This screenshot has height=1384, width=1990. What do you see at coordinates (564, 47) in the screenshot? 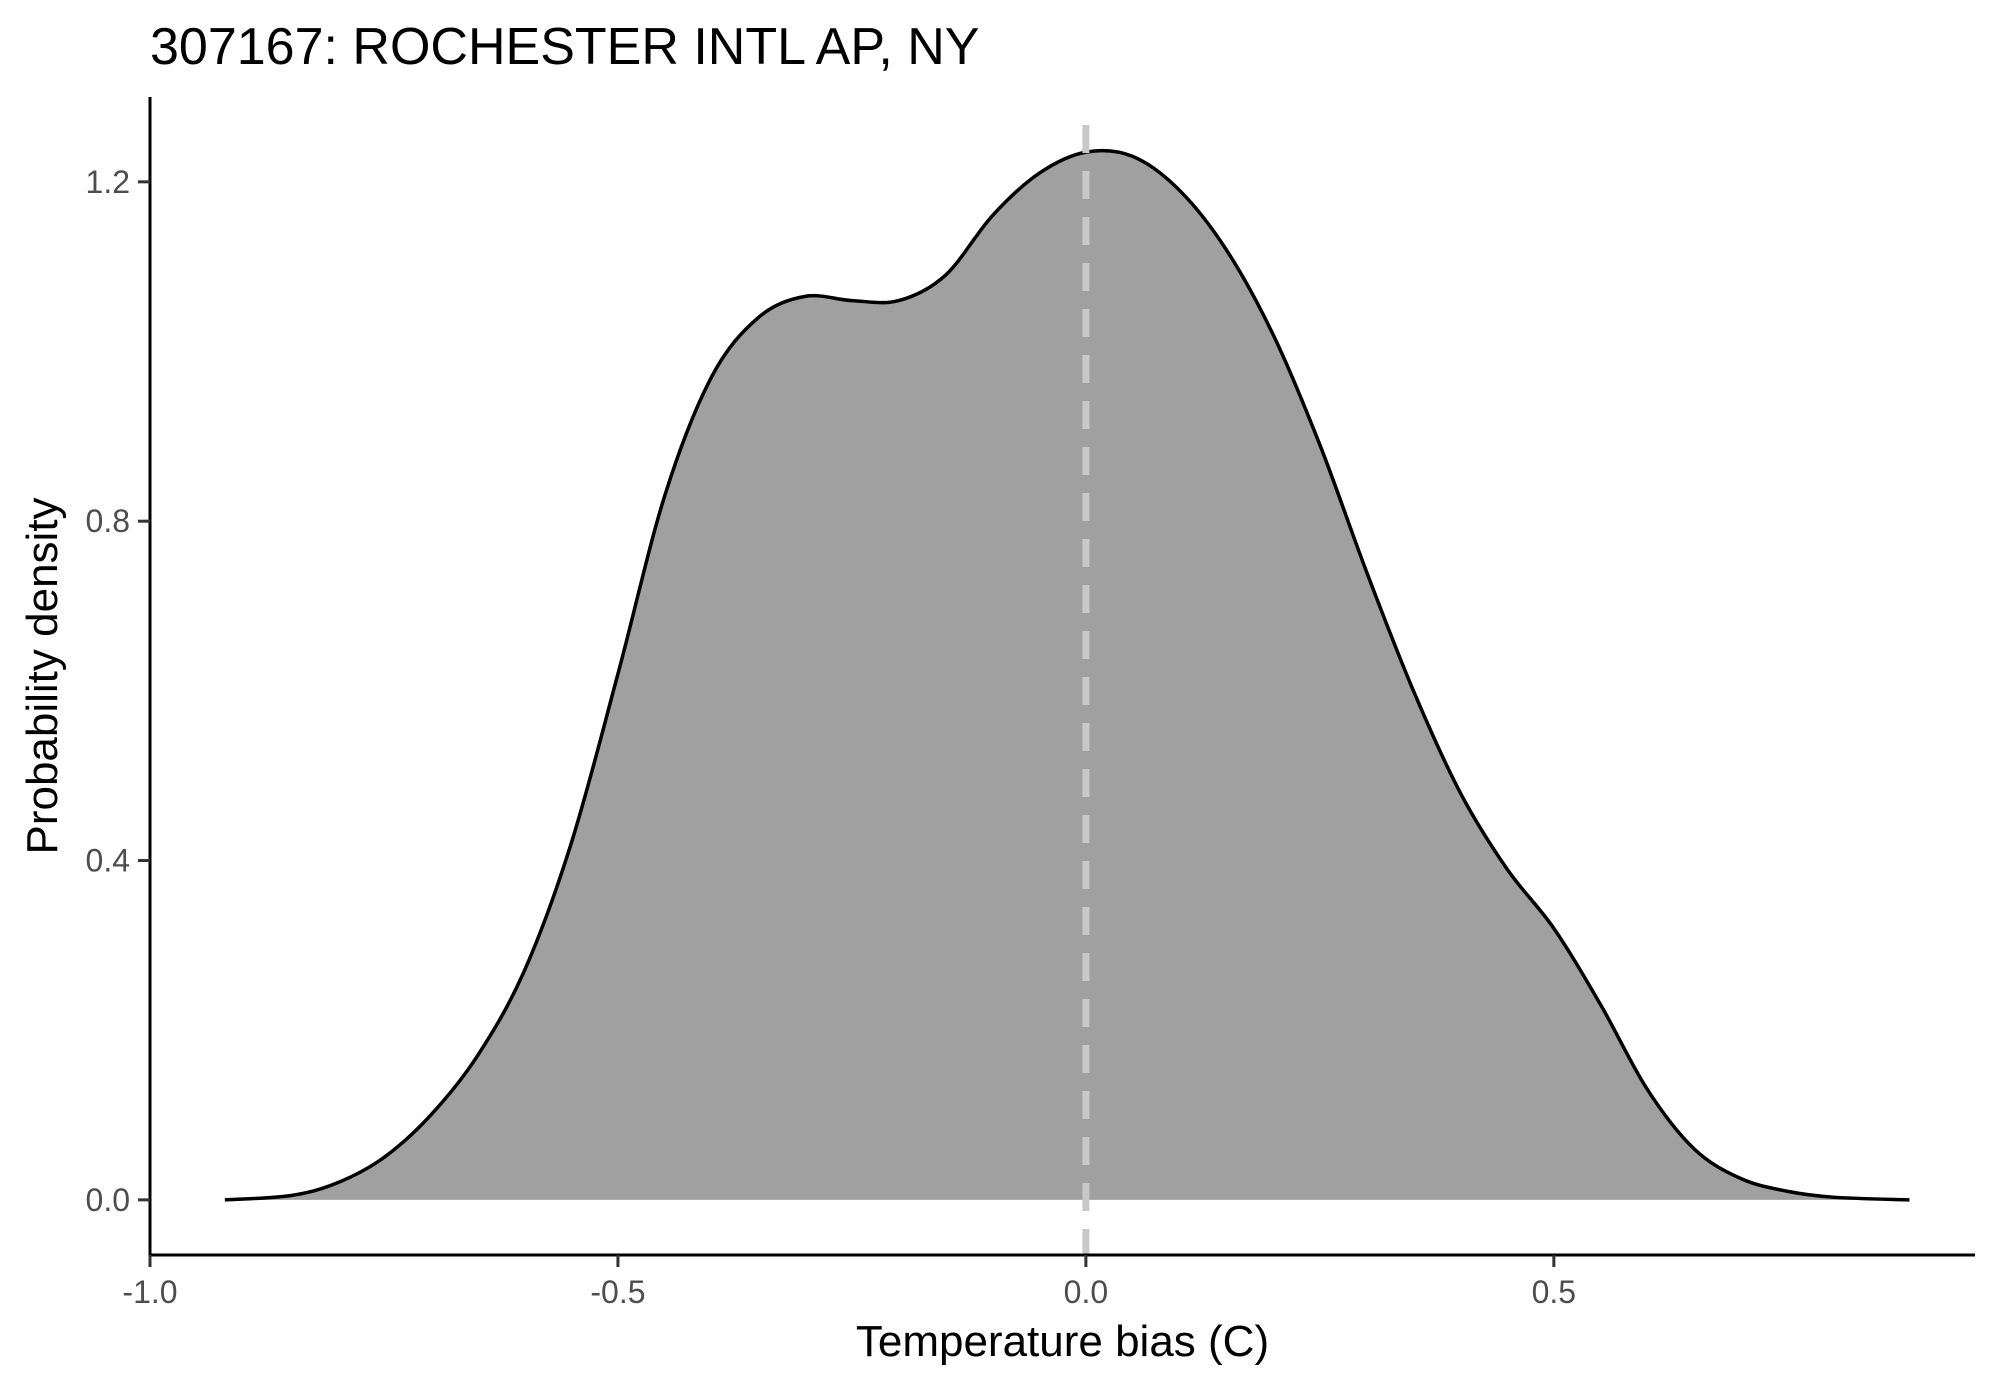
I see `chart-title: 307167: ROCHESTER INTL AP, NY` at bounding box center [564, 47].